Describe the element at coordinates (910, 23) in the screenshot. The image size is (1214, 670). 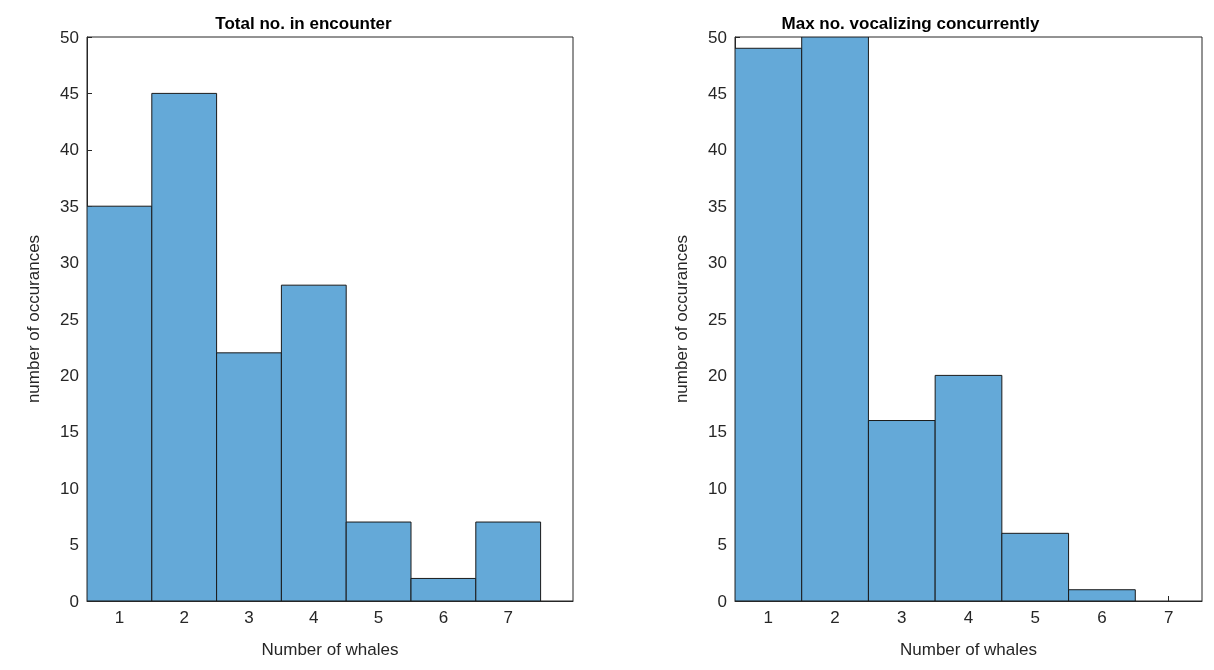
I see `chart-title: Max no. vocalizing concurrently` at that location.